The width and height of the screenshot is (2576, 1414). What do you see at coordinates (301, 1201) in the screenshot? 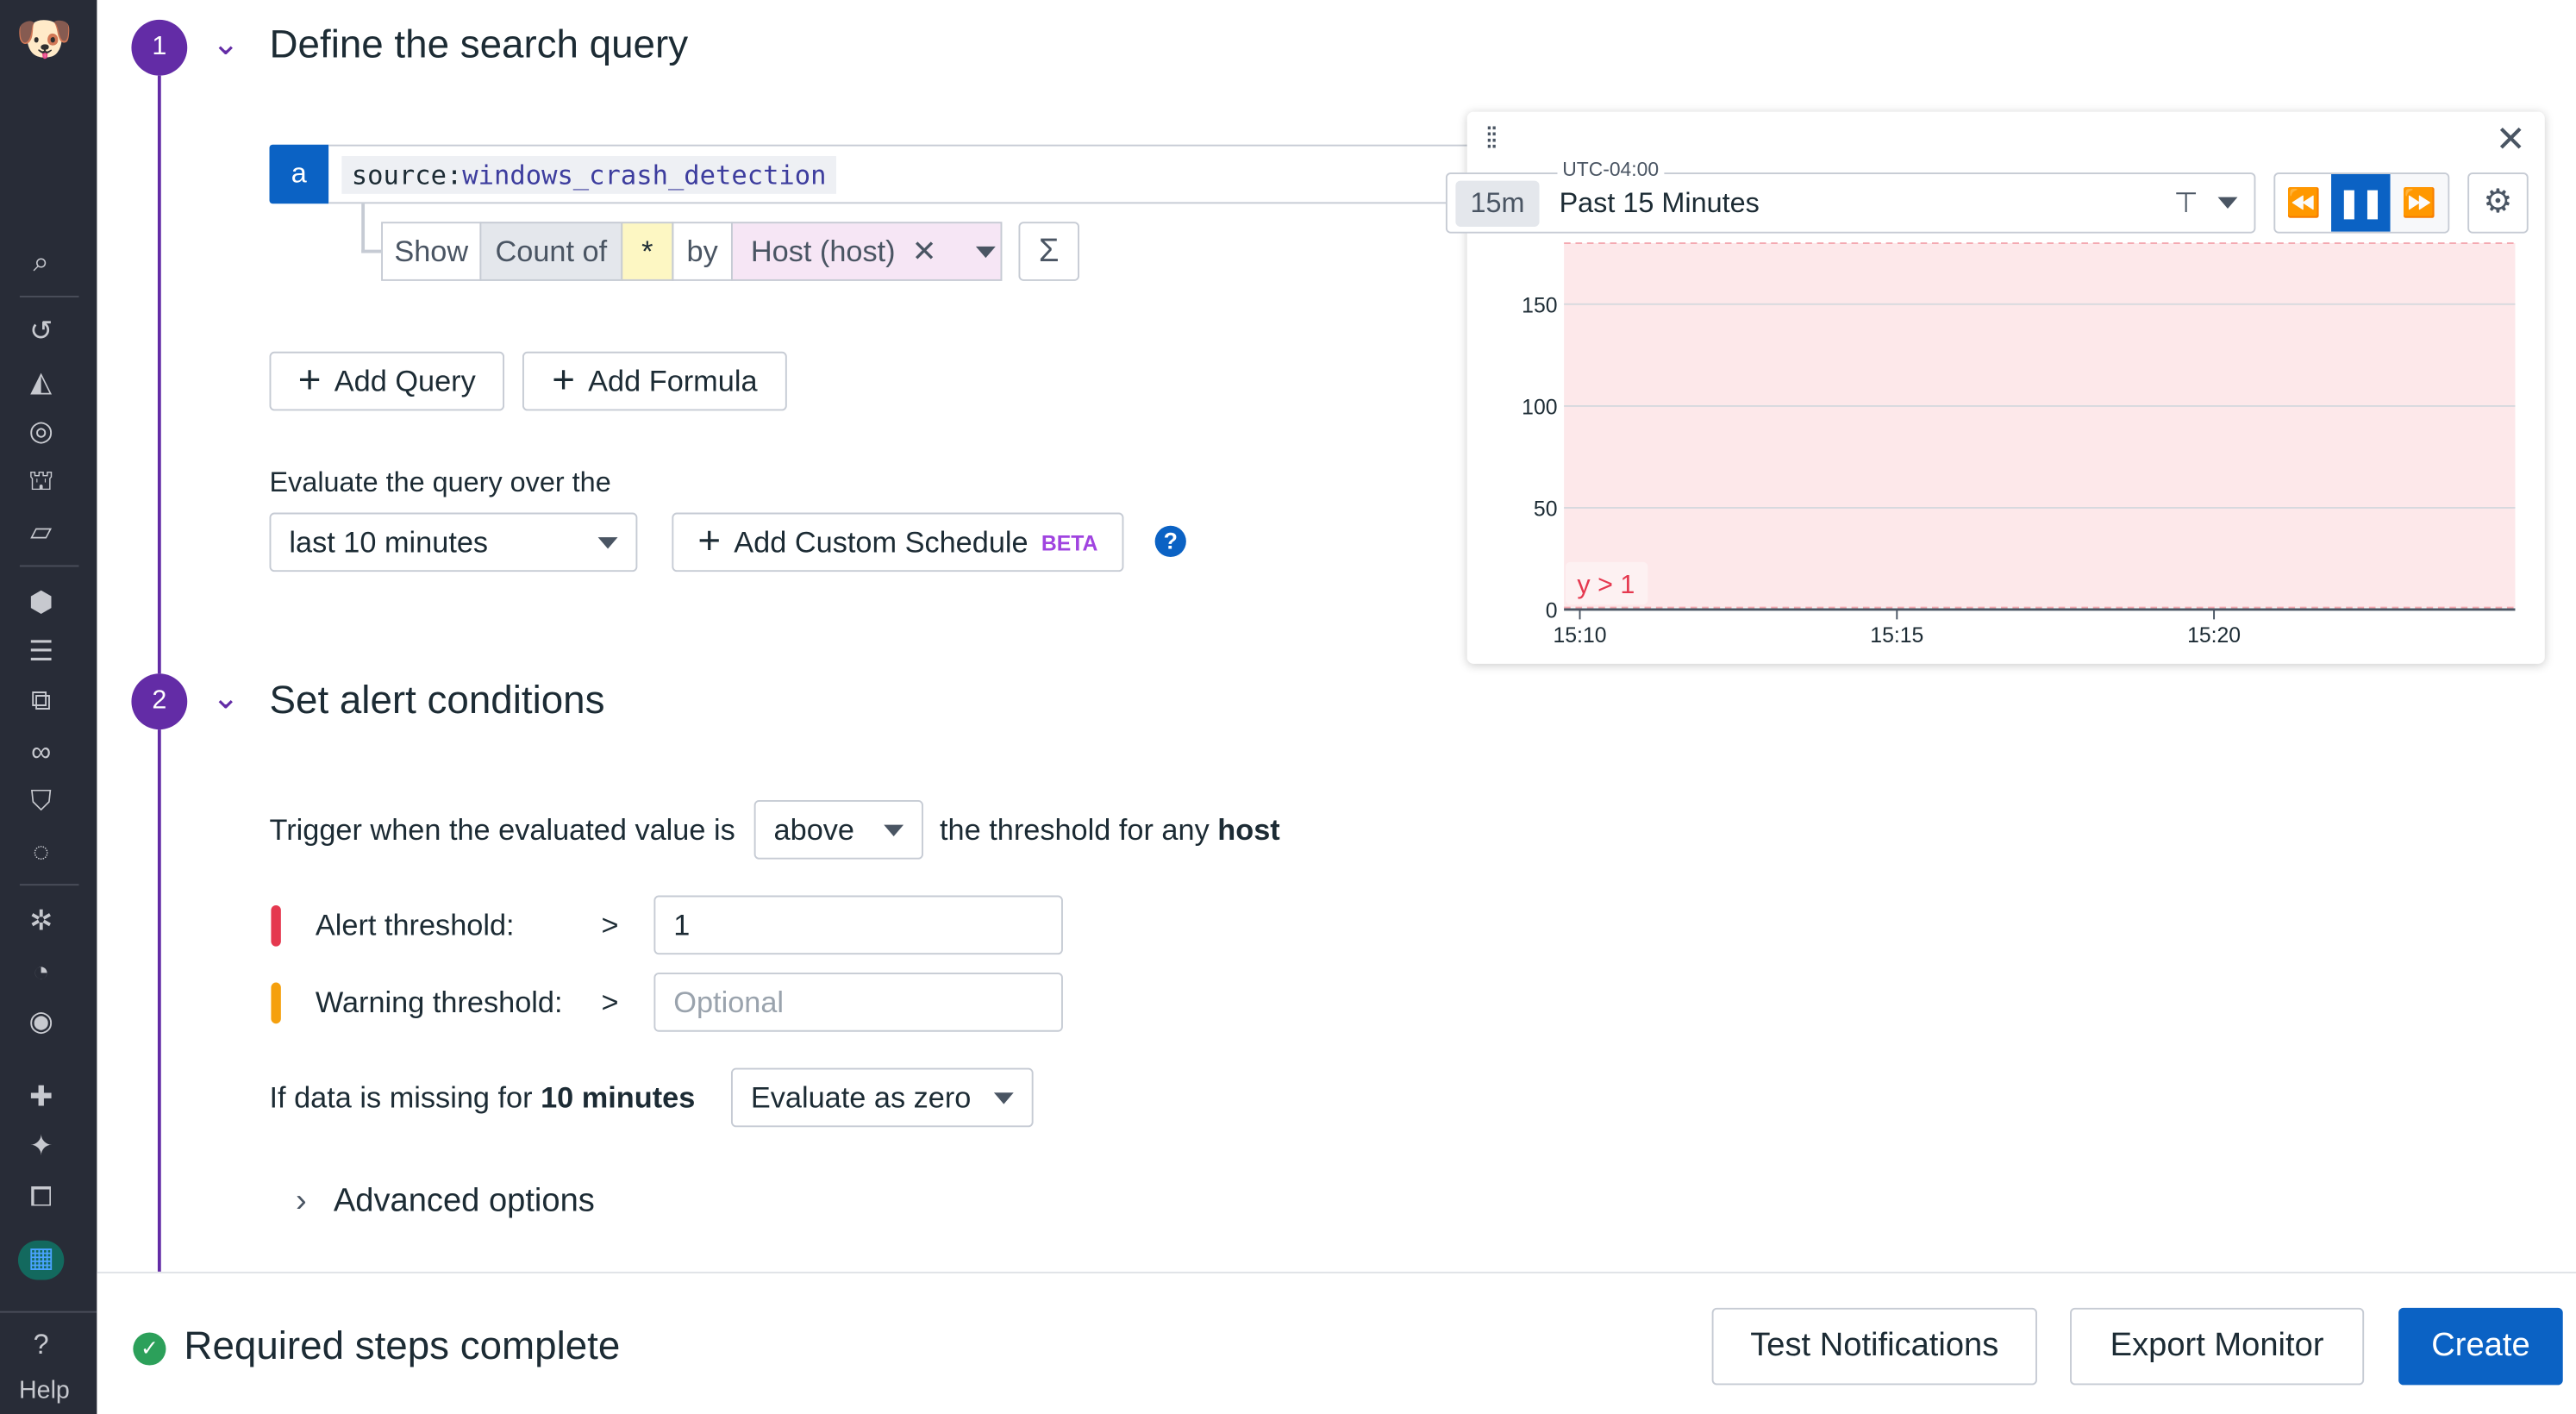
I see `chevron-right-icon: ›` at bounding box center [301, 1201].